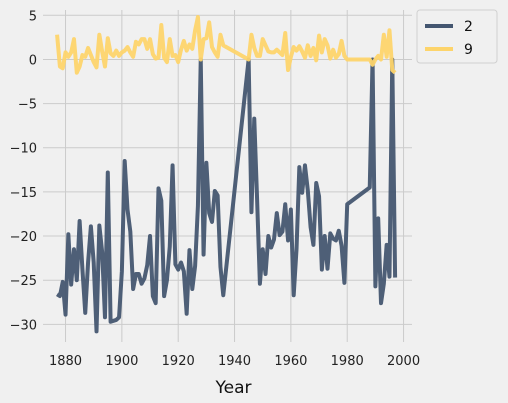  Describe the element at coordinates (468, 50) in the screenshot. I see `legend-label-9: 9` at that location.